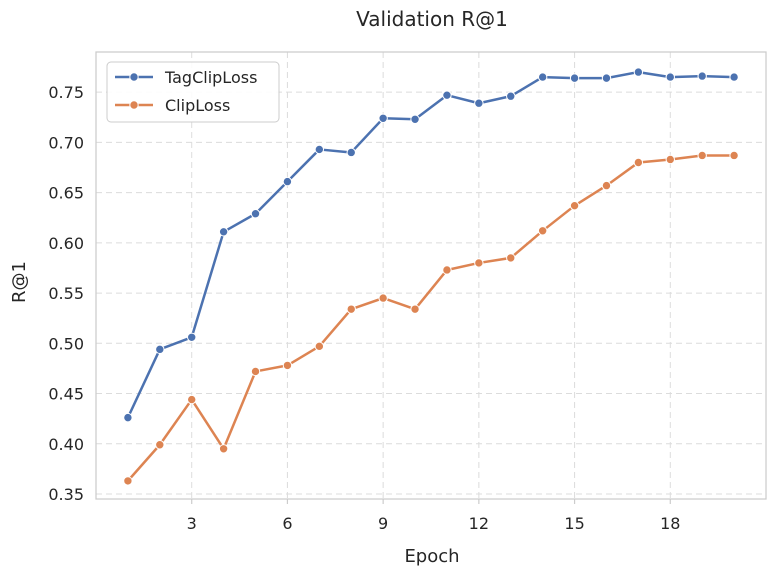  What do you see at coordinates (66, 343) in the screenshot?
I see `y-tick-label: 0.50` at bounding box center [66, 343].